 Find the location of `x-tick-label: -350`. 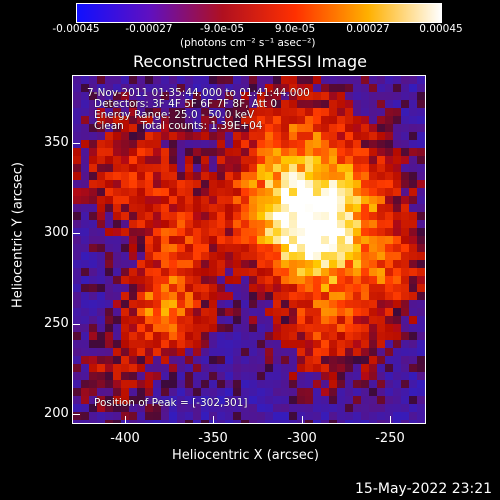

x-tick-label: -350 is located at coordinates (213, 438).